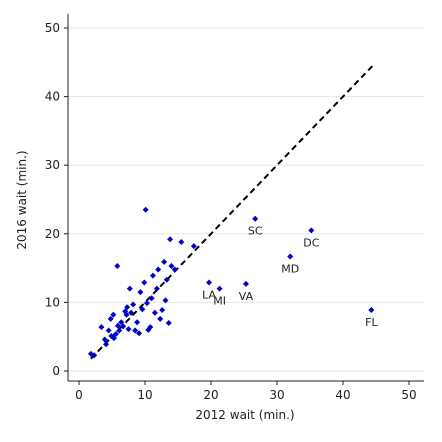 The width and height of the screenshot is (442, 442). Describe the element at coordinates (246, 296) in the screenshot. I see `point-label-va: VA` at that location.